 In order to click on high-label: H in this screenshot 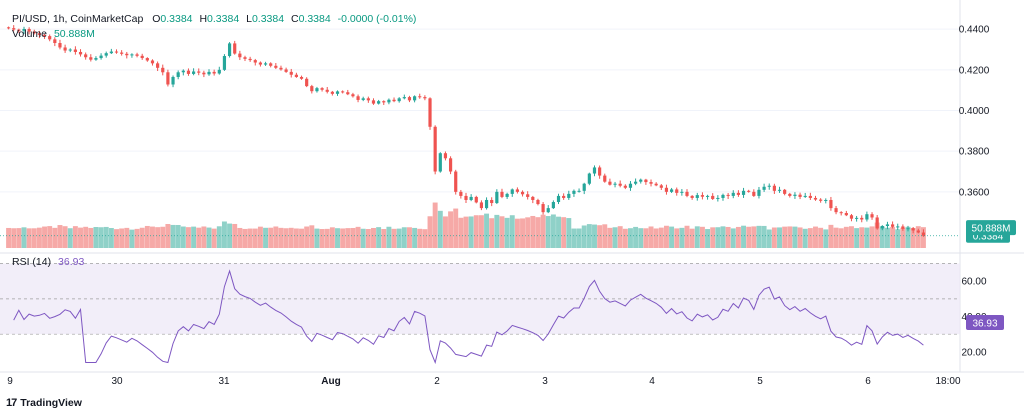, I will do `click(203, 19)`.